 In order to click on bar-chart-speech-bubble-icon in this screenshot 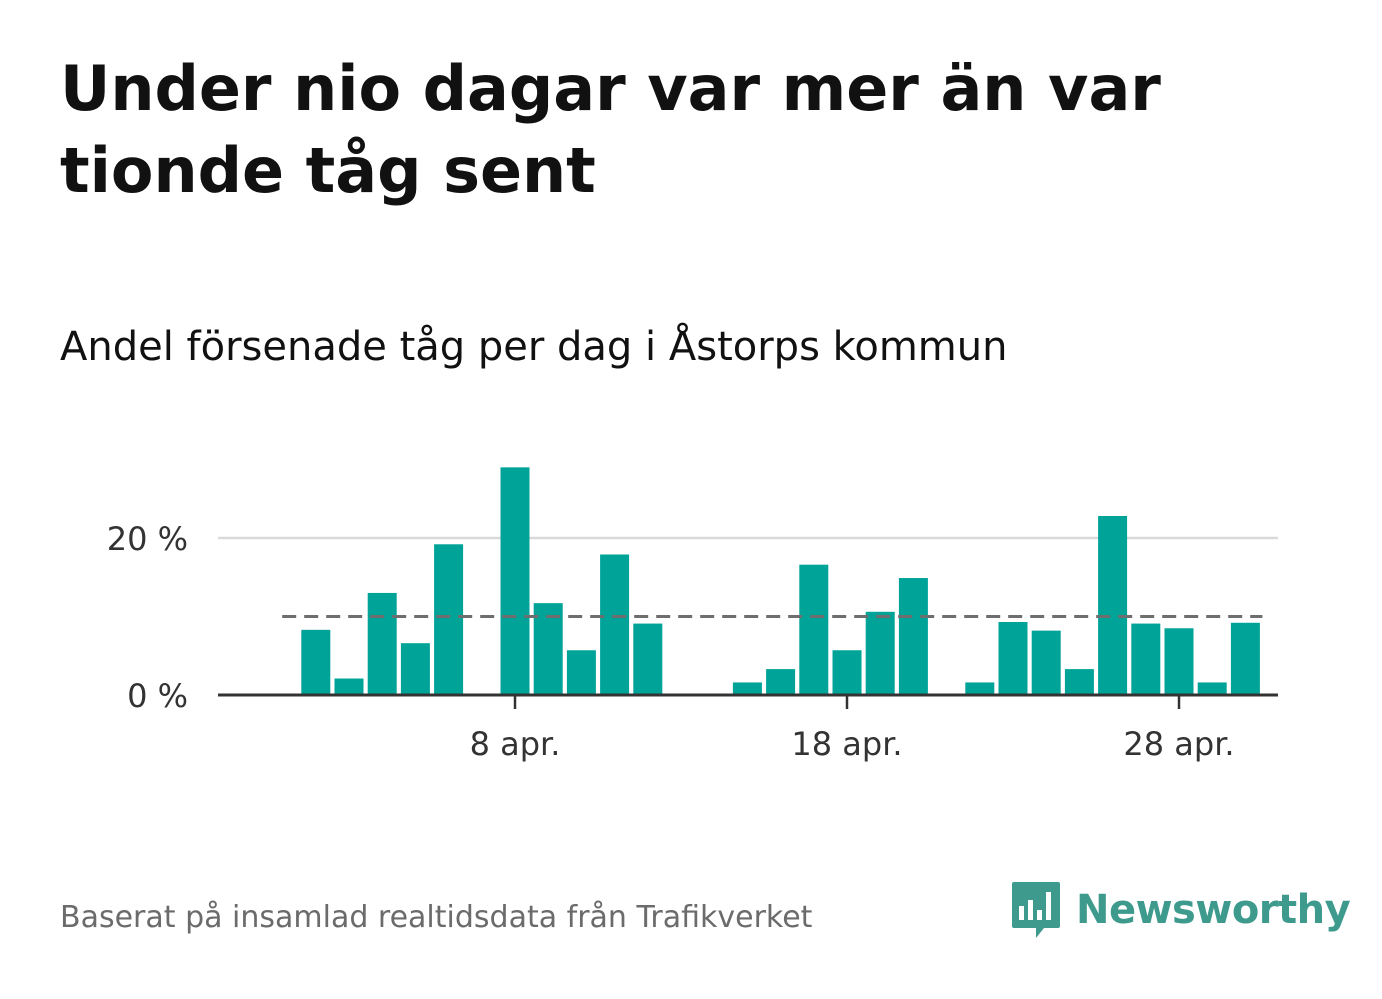, I will do `click(1036, 910)`.